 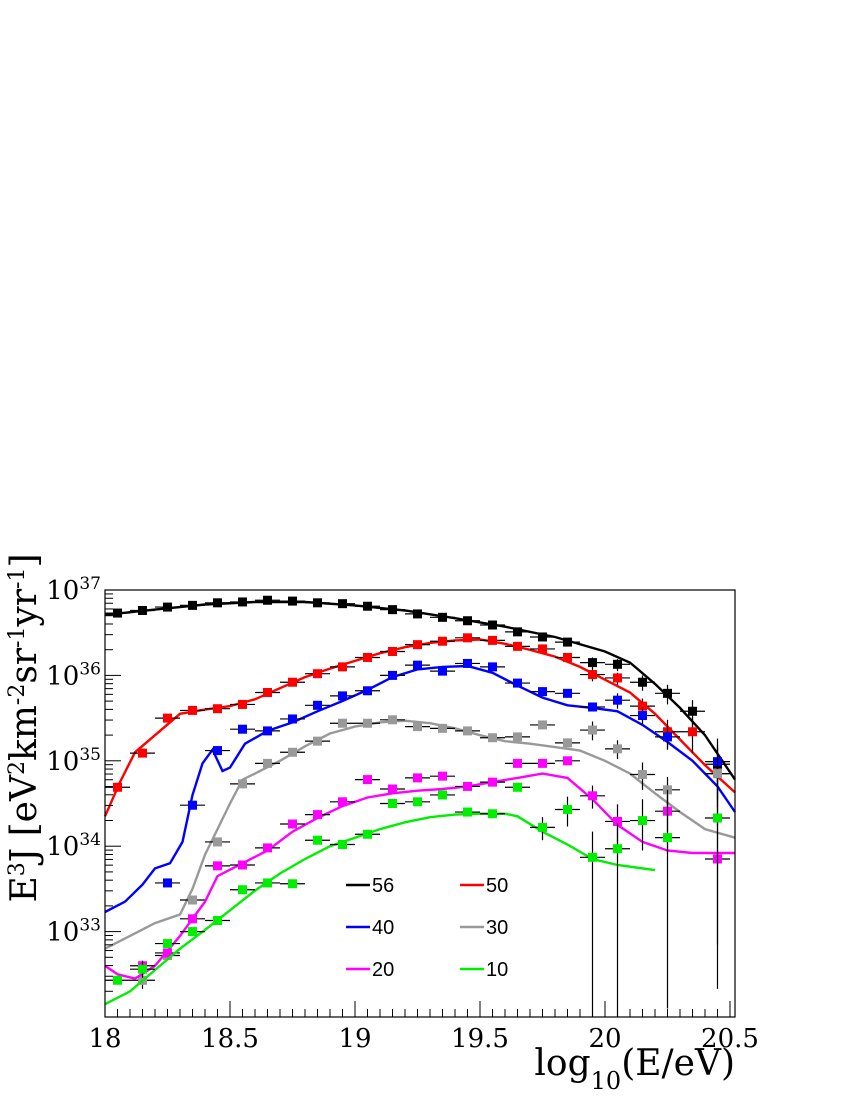 I want to click on legend-item-50: 50, so click(x=484, y=886).